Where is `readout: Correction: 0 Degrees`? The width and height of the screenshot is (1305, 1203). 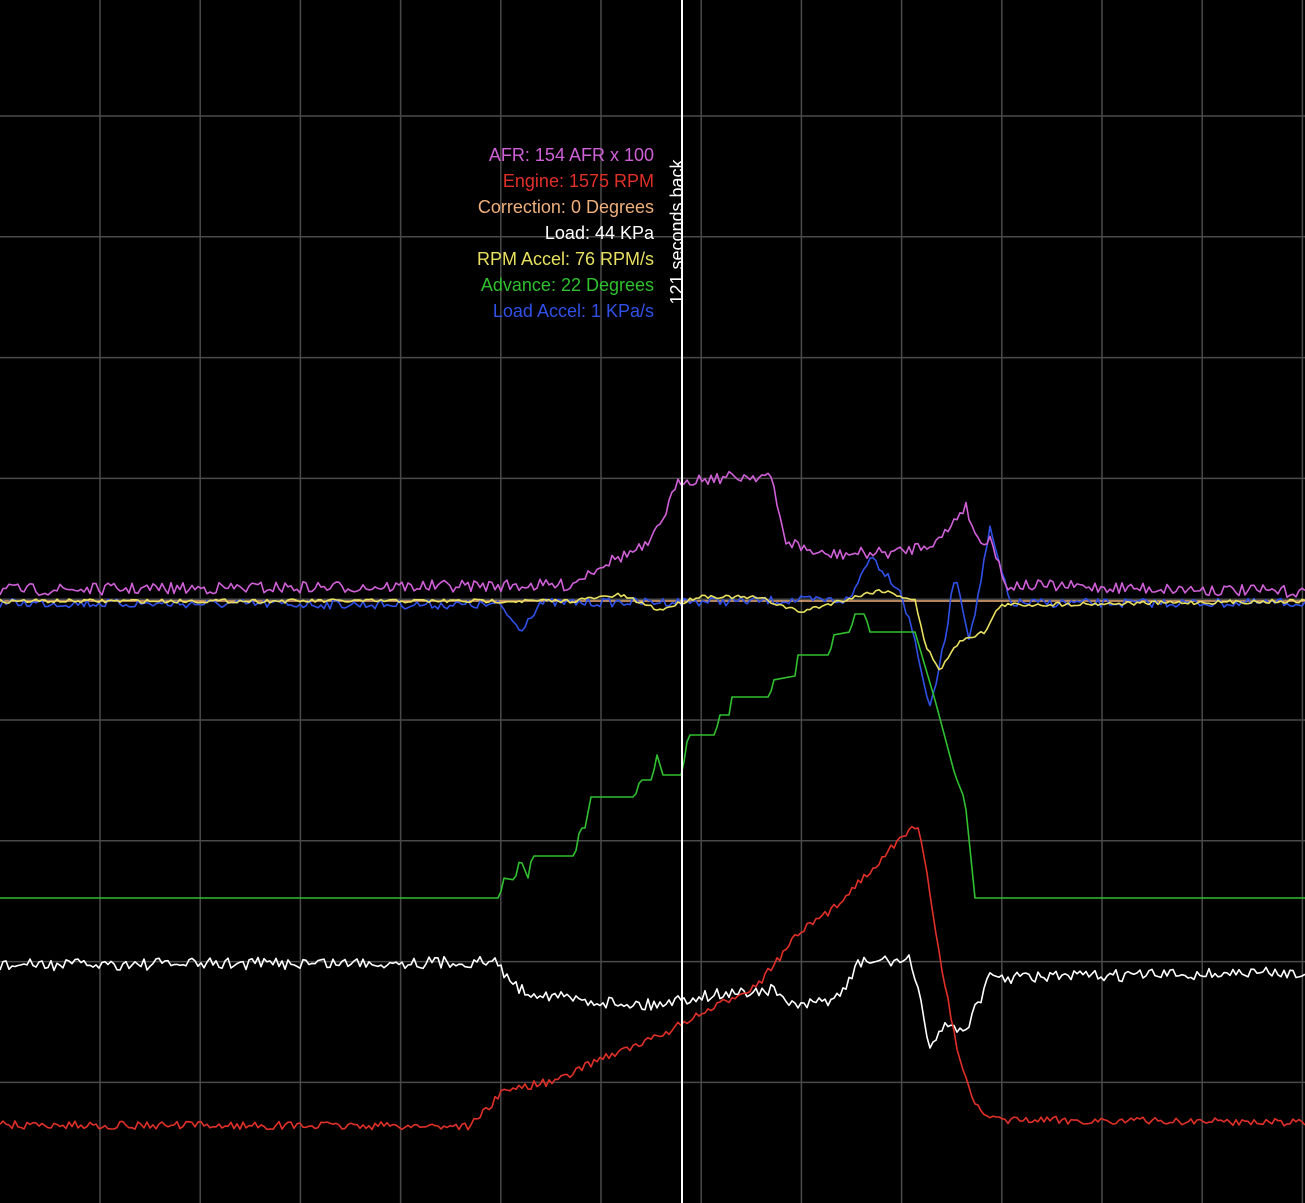
readout: Correction: 0 Degrees is located at coordinates (566, 207).